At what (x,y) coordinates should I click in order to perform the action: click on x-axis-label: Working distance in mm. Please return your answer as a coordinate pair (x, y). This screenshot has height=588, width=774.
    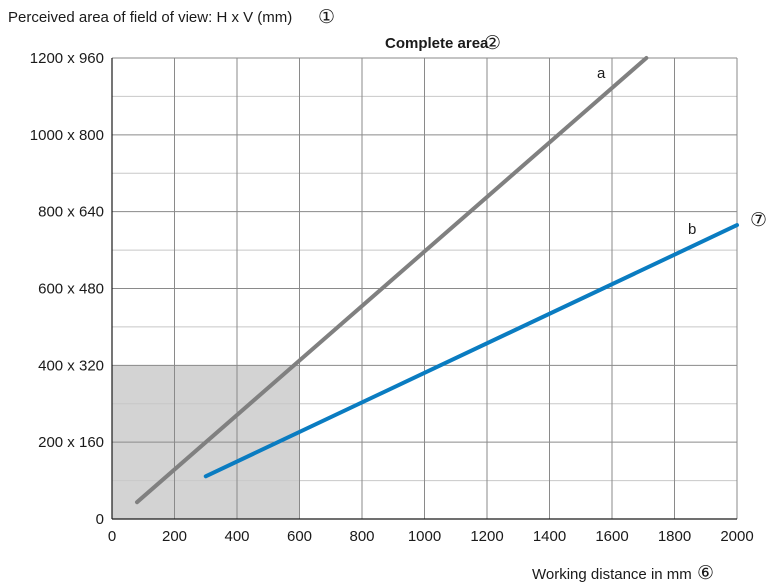
    Looking at the image, I should click on (612, 574).